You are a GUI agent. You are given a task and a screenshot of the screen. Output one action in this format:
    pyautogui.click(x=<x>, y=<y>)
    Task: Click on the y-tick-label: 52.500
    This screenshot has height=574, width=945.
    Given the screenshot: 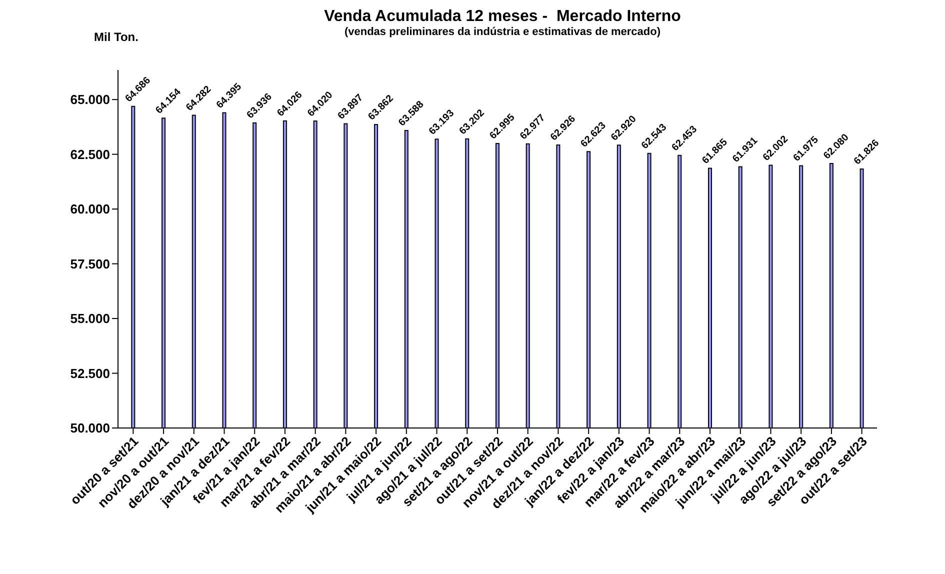 What is the action you would take?
    pyautogui.click(x=90, y=373)
    